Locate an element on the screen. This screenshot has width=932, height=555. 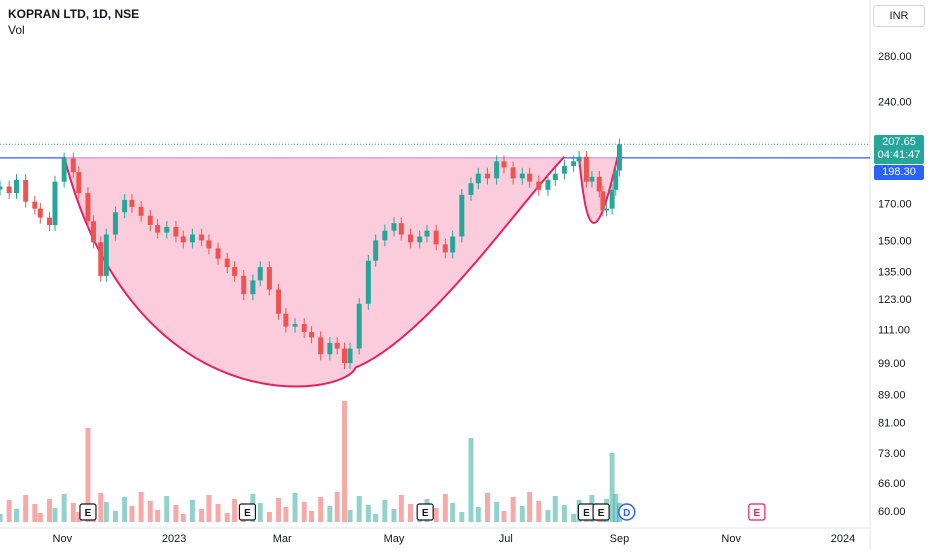
x-tick-label: Sep is located at coordinates (620, 539).